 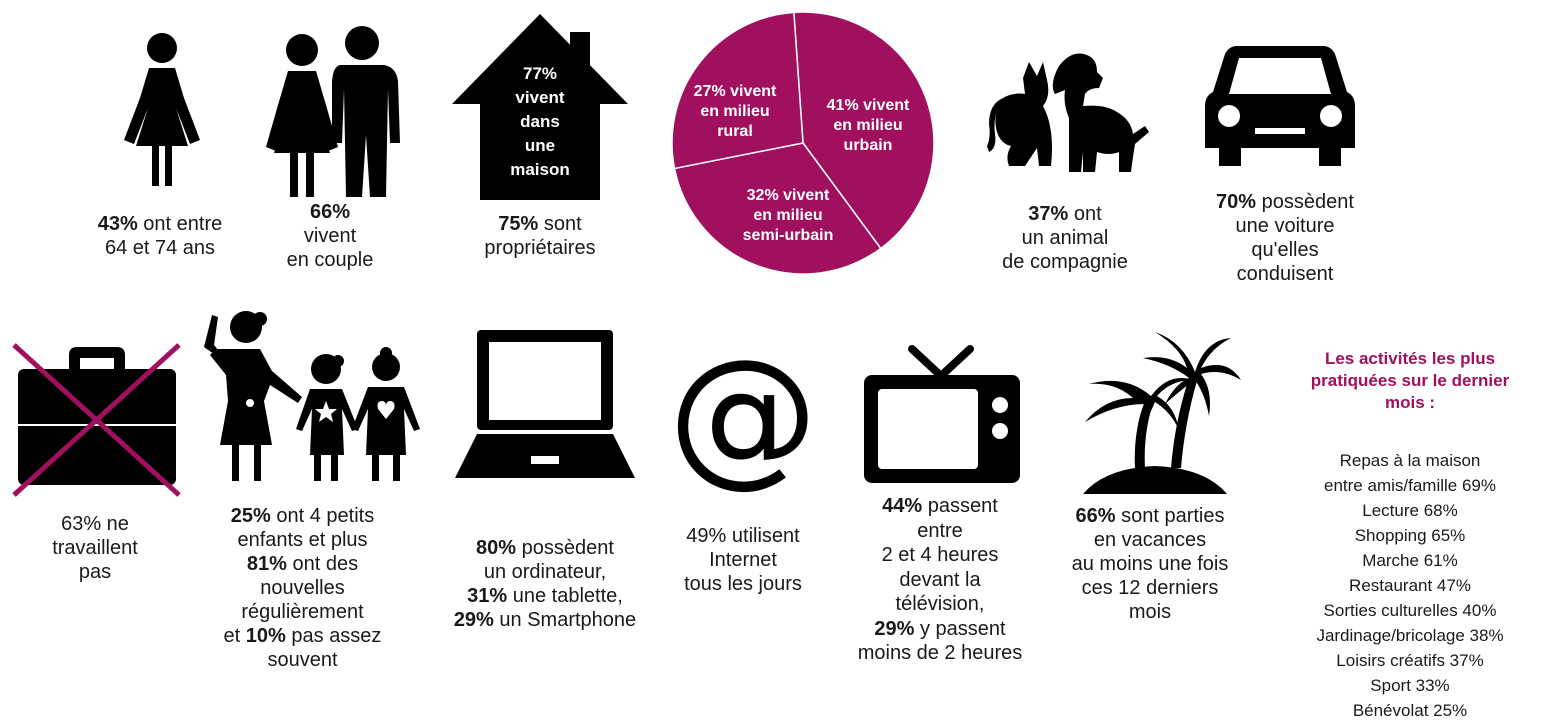 What do you see at coordinates (545, 404) in the screenshot?
I see `laptop-icon` at bounding box center [545, 404].